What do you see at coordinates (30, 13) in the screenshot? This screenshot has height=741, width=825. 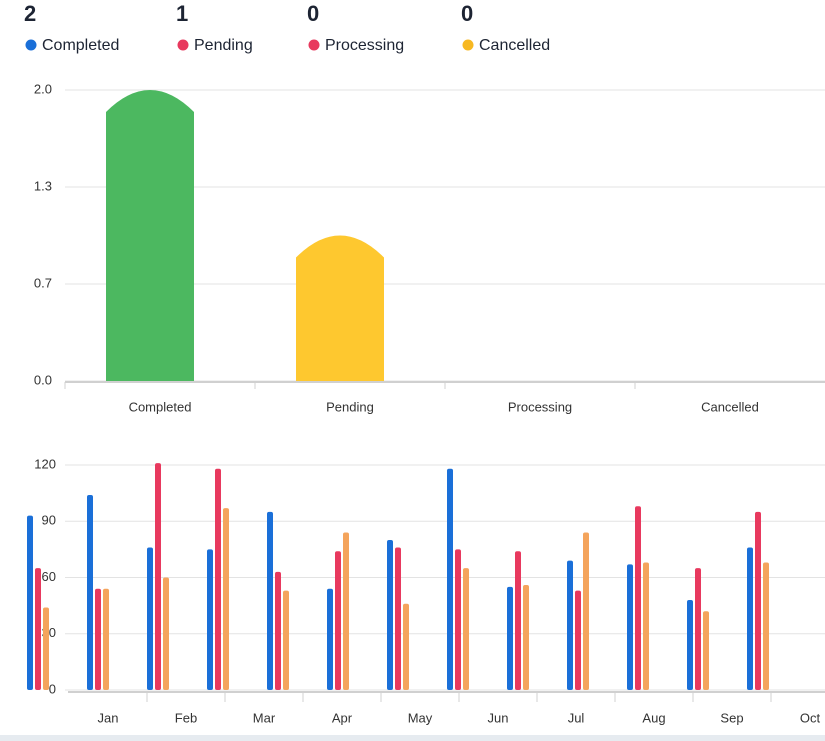 I see `status-count: 2` at bounding box center [30, 13].